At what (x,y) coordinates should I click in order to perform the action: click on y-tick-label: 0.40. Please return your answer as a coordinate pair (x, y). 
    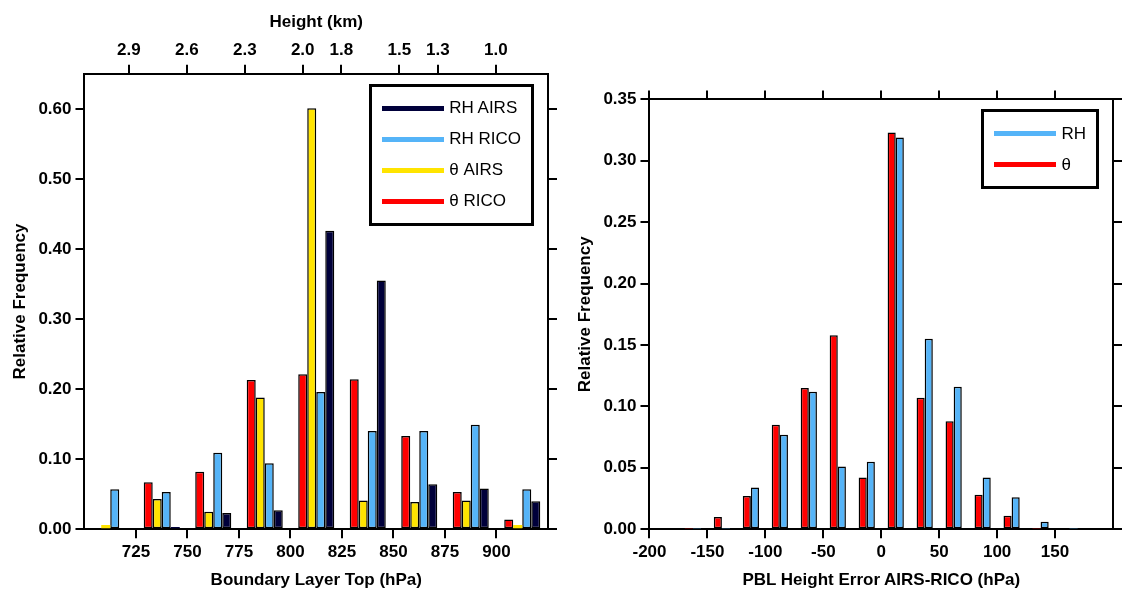
    Looking at the image, I should click on (55, 248).